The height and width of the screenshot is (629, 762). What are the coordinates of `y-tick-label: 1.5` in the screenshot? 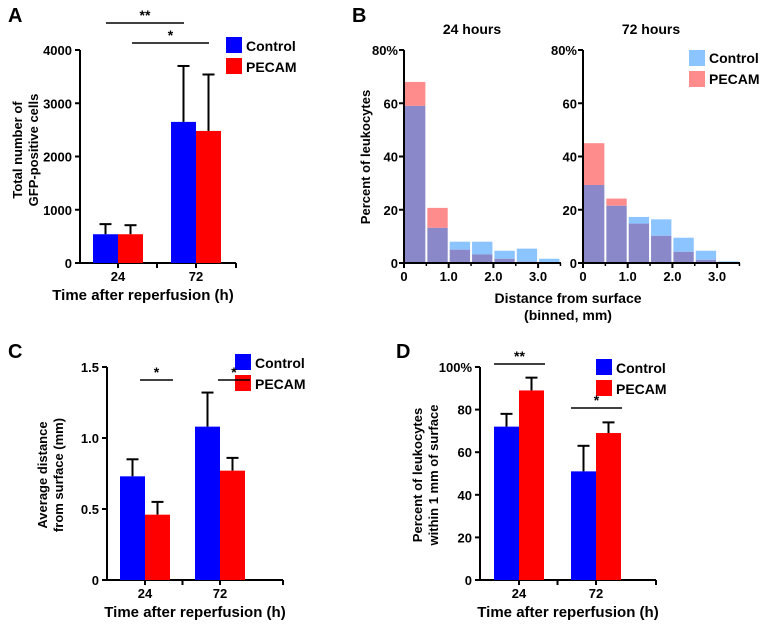 It's located at (90, 367).